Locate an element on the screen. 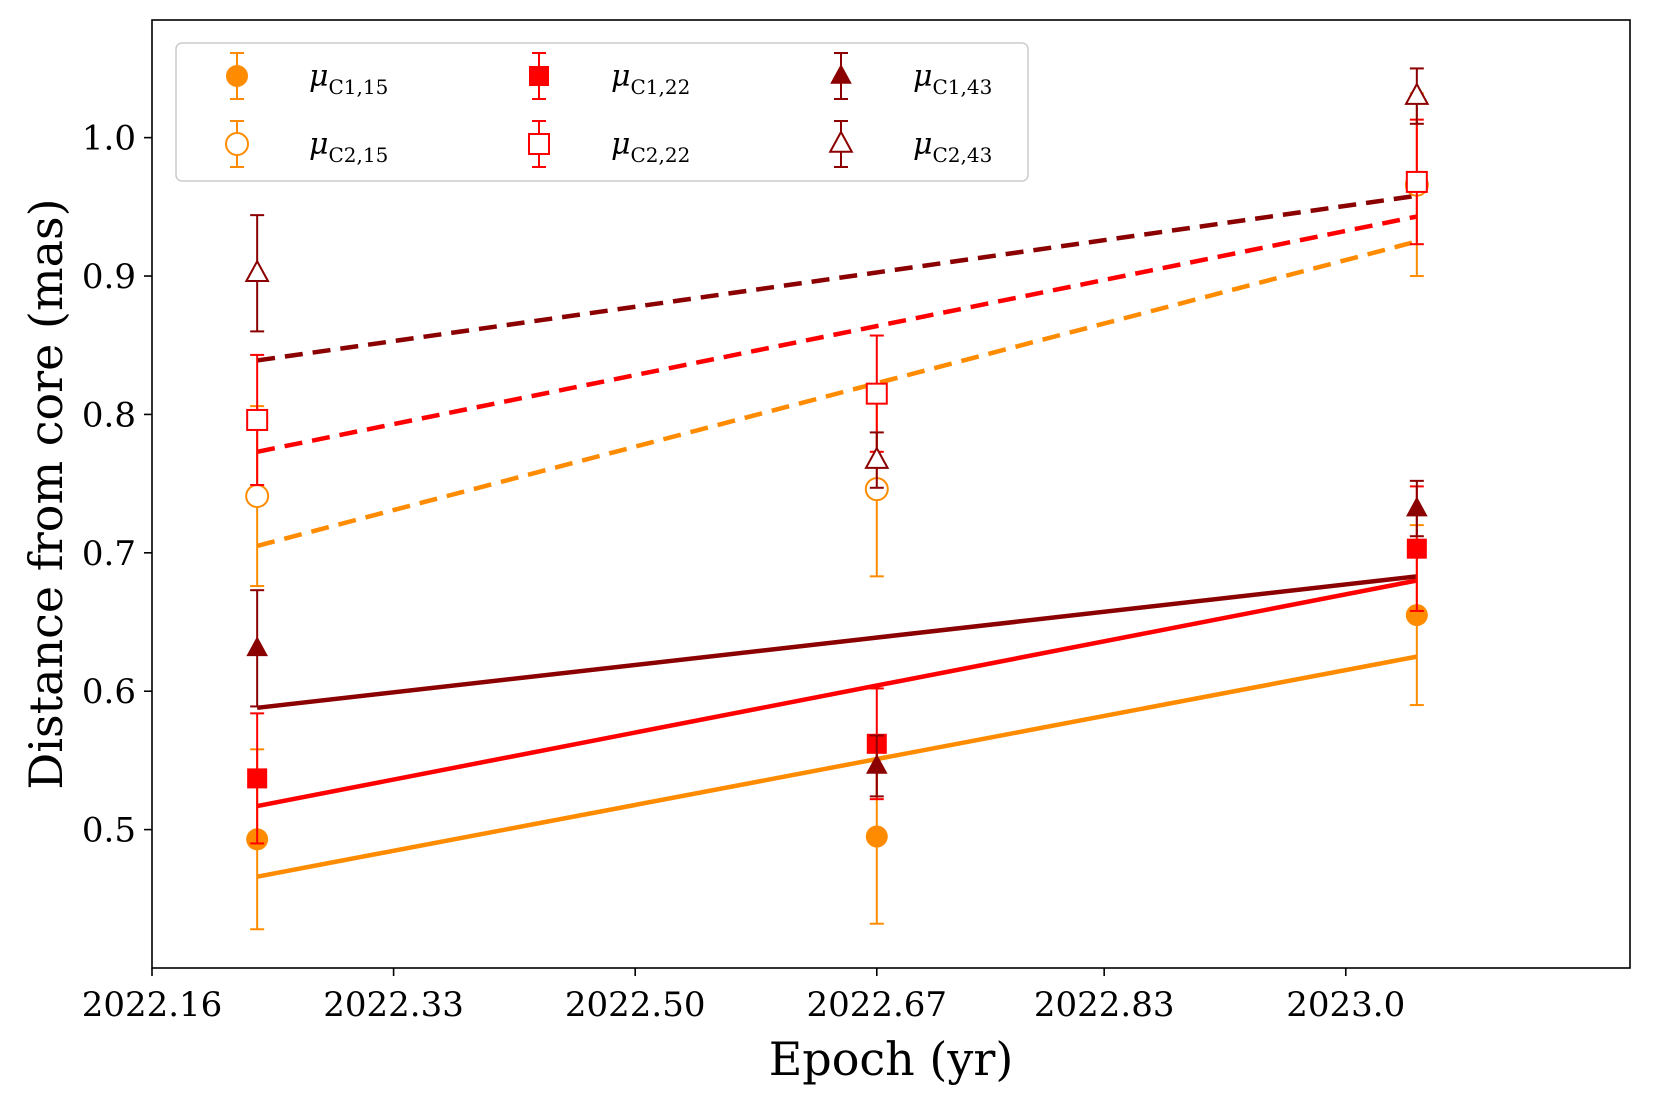  x-tick-label: 2022.16 is located at coordinates (152, 1005).